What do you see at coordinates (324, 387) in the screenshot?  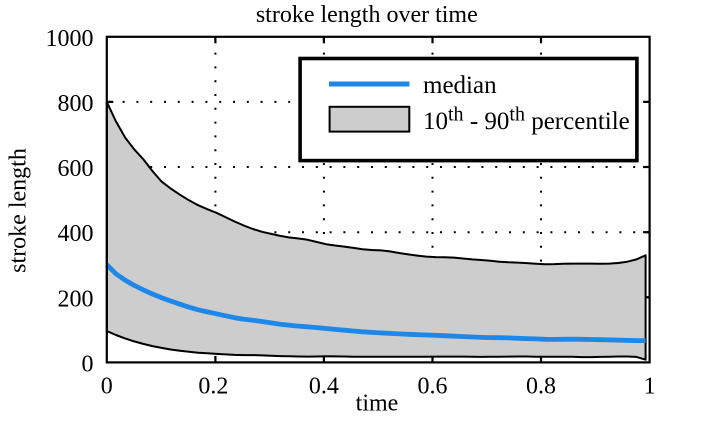 I see `svg-text: 0.4` at bounding box center [324, 387].